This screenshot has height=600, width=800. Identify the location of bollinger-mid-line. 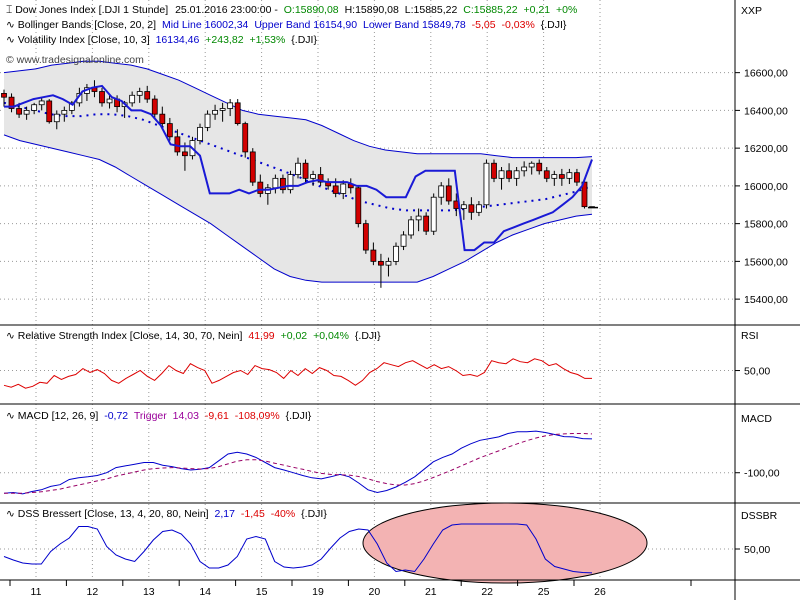
(298, 156).